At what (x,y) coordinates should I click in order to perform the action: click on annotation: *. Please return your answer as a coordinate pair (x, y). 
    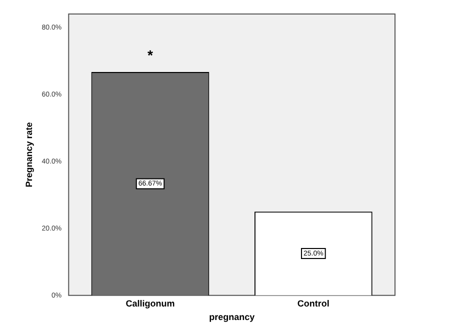
    Looking at the image, I should click on (151, 54).